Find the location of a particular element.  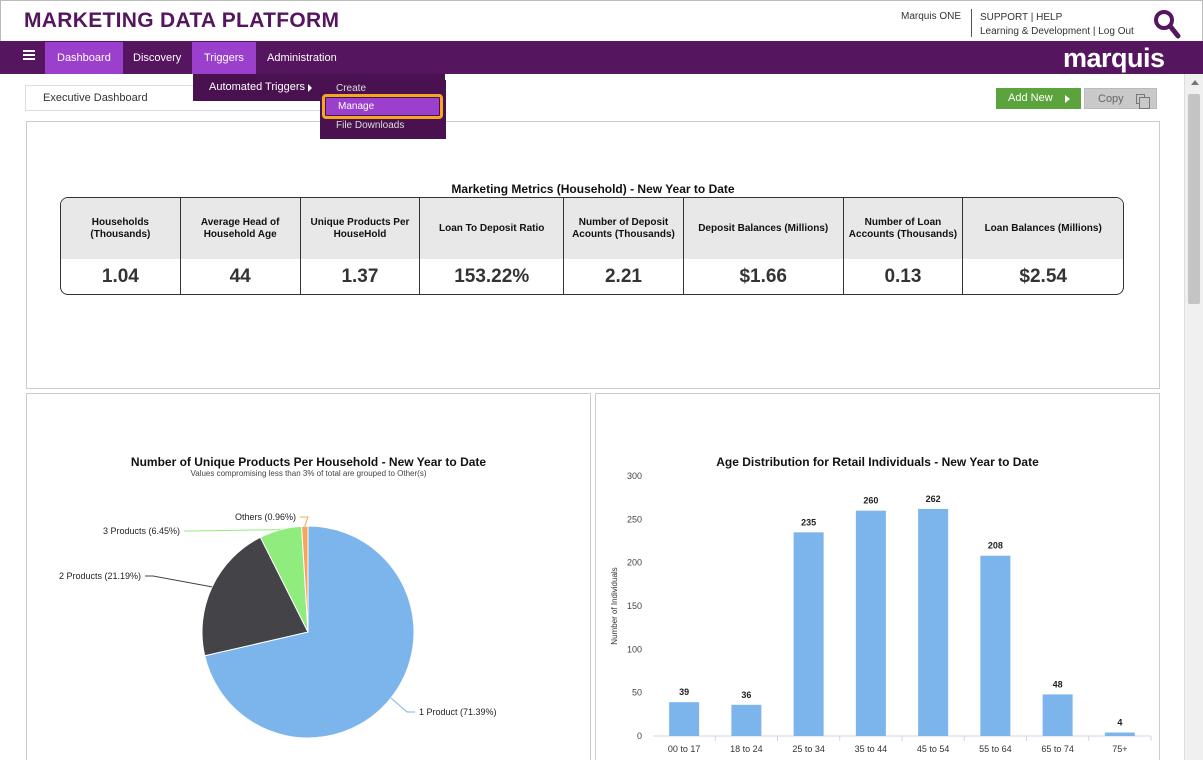

metric-label: Unique Products Per HouseHold is located at coordinates (360, 228).